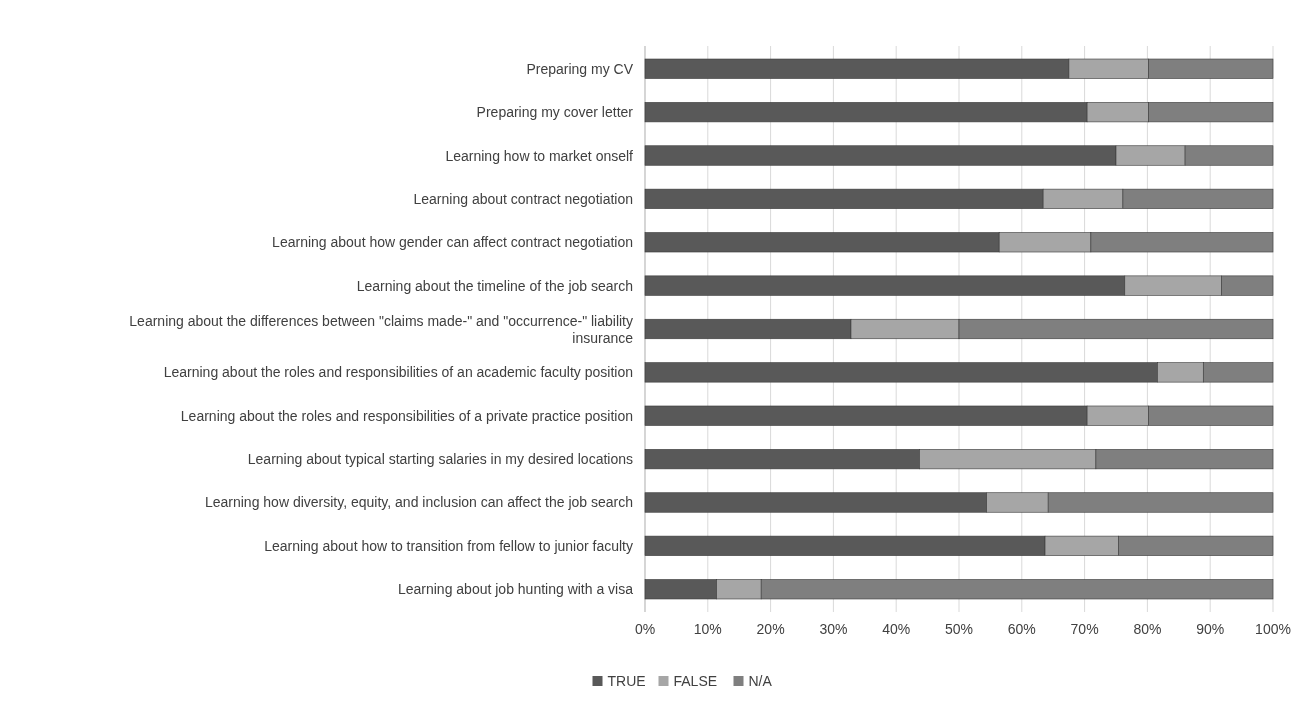 The width and height of the screenshot is (1309, 705). Describe the element at coordinates (418, 502) in the screenshot. I see `y-tick-label: Learning how diversity, equity, and inclusion can affect the job search` at that location.